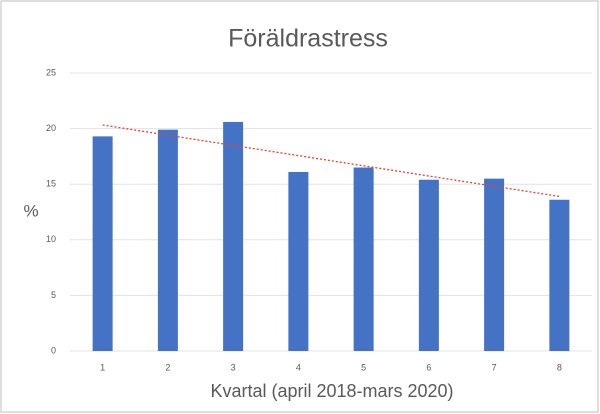 The image size is (600, 414). I want to click on x-tick-label: 8, so click(559, 367).